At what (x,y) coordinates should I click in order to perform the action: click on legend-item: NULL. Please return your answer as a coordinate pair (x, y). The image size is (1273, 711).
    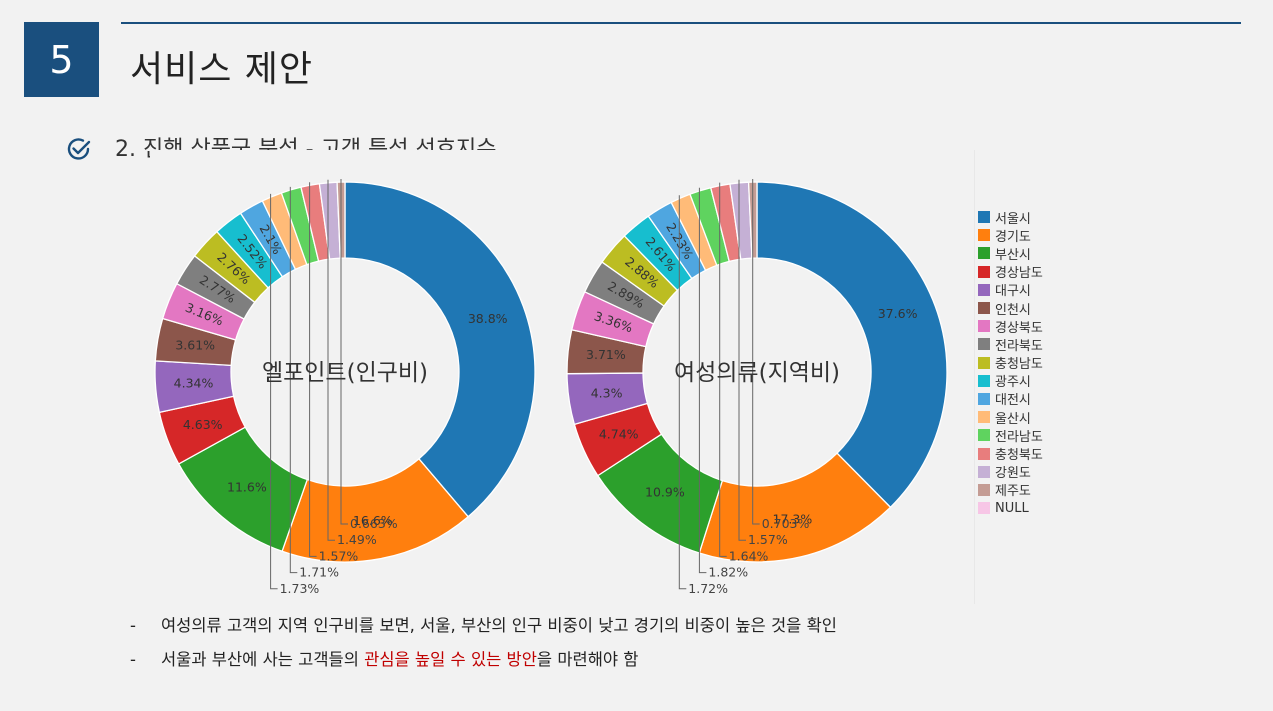
    Looking at the image, I should click on (1010, 508).